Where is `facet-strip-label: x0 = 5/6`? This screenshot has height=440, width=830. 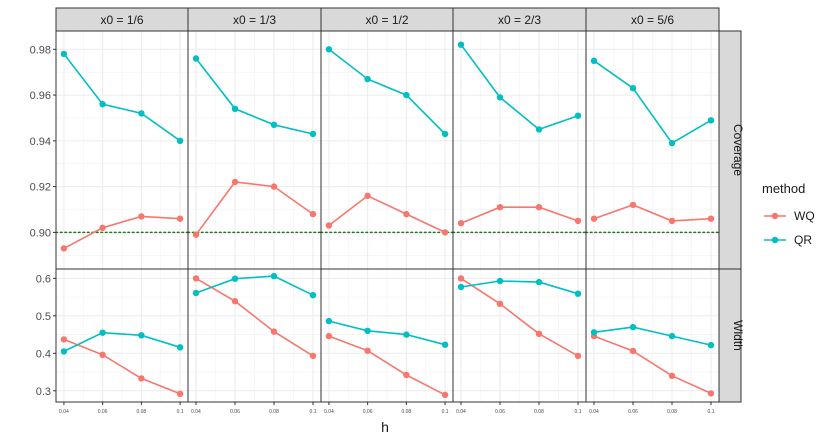
facet-strip-label: x0 = 5/6 is located at coordinates (652, 20).